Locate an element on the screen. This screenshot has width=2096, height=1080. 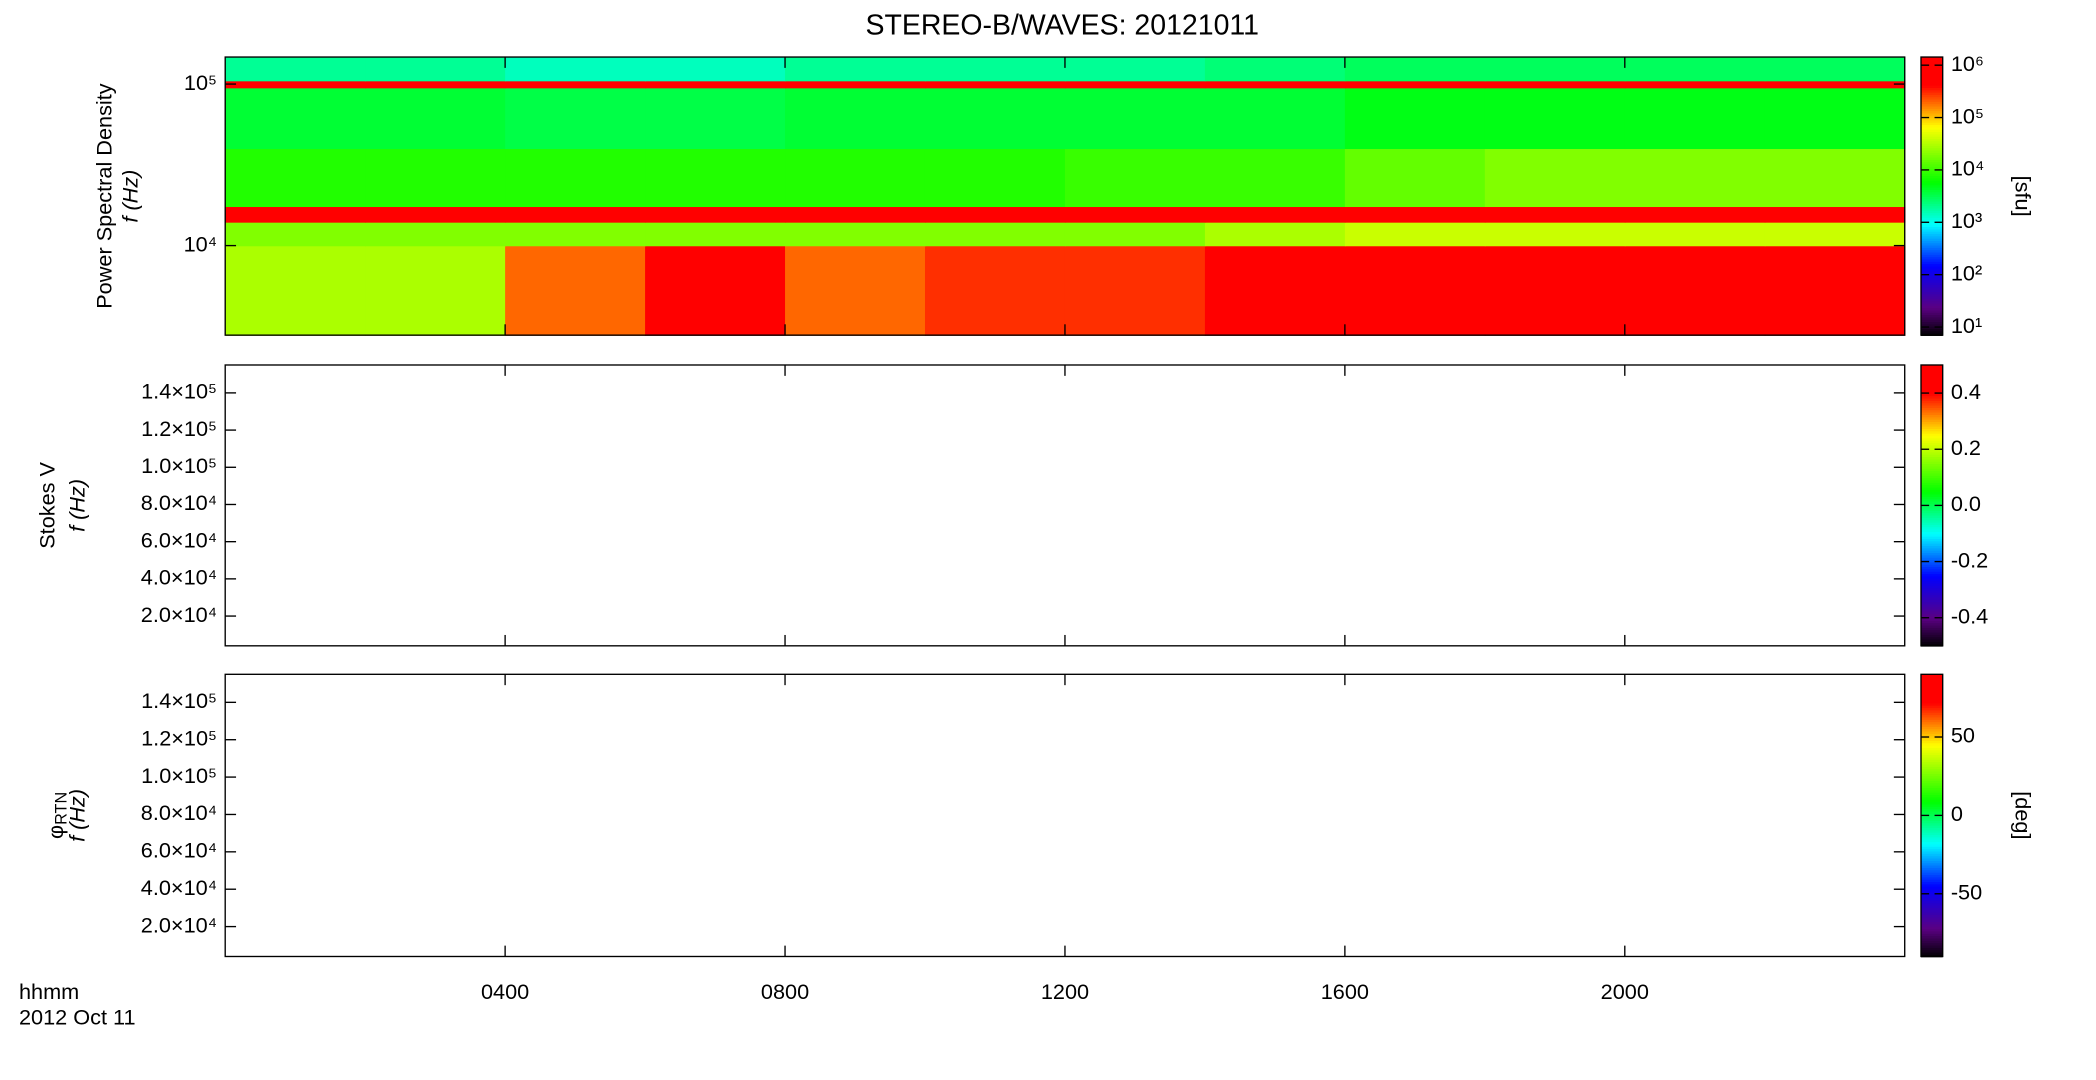
y-axis-label: Stokes V is located at coordinates (47, 504).